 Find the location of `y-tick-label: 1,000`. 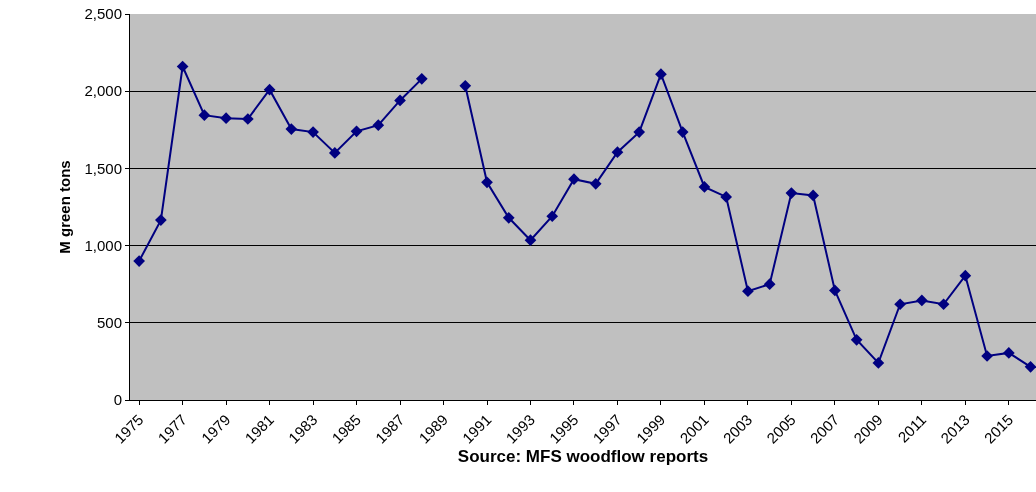

y-tick-label: 1,000 is located at coordinates (103, 245).